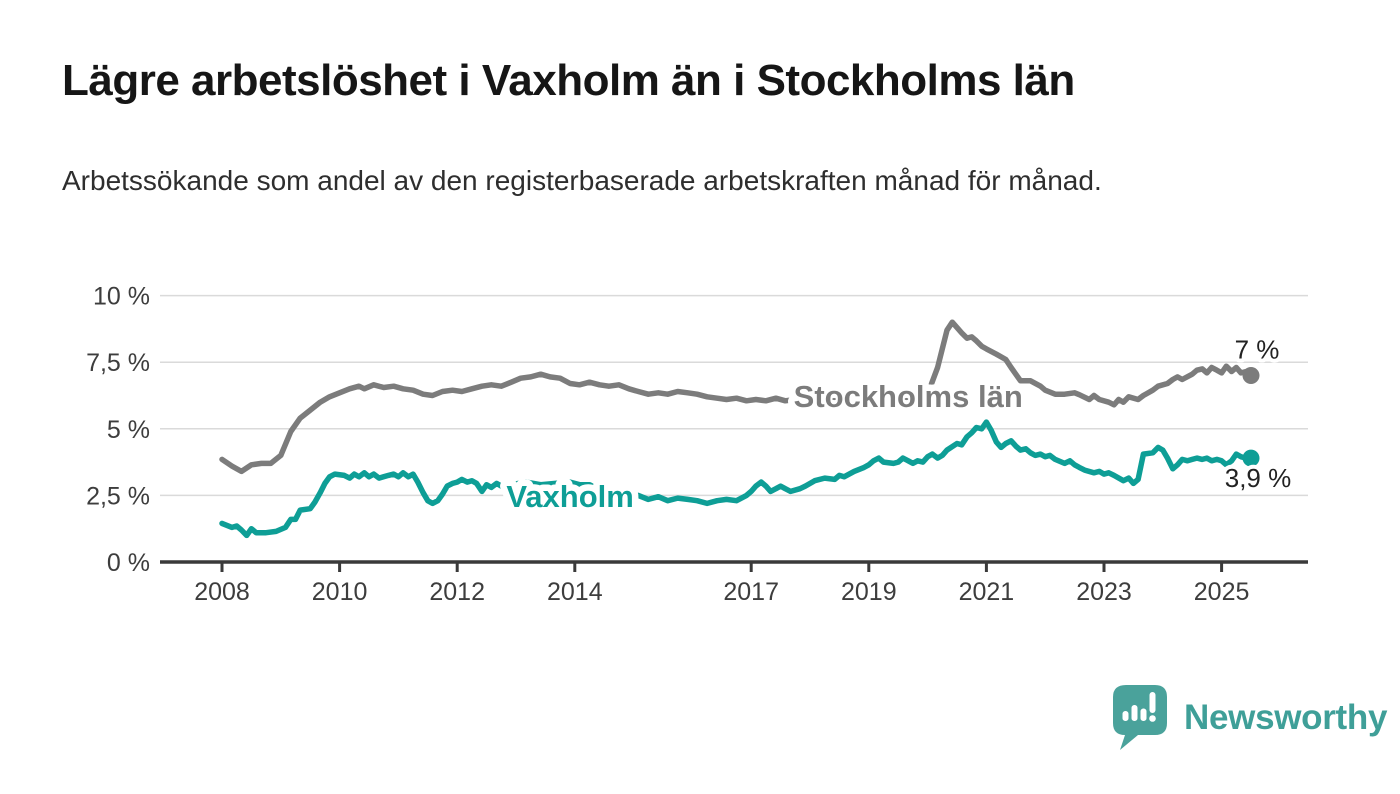 The width and height of the screenshot is (1400, 794). Describe the element at coordinates (908, 396) in the screenshot. I see `series-inline-label-stockholms-lan: Stockholms län` at that location.